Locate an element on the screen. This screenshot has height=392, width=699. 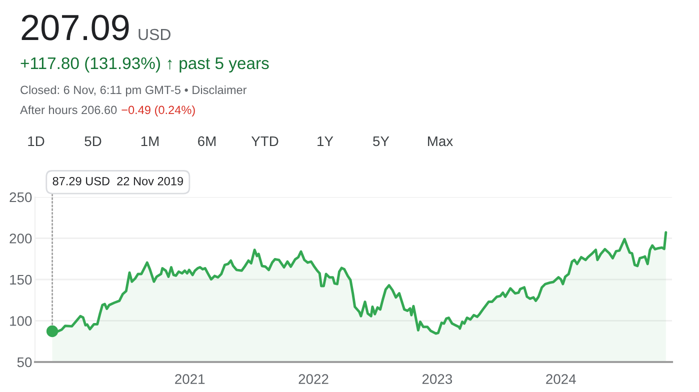
x-tick-label: 2023 is located at coordinates (437, 379).